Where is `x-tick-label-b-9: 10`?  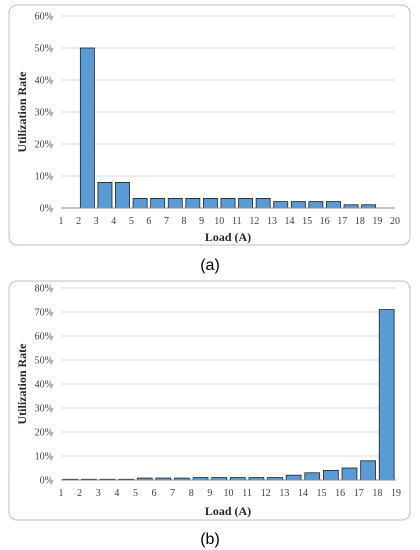 x-tick-label-b-9: 10 is located at coordinates (229, 493).